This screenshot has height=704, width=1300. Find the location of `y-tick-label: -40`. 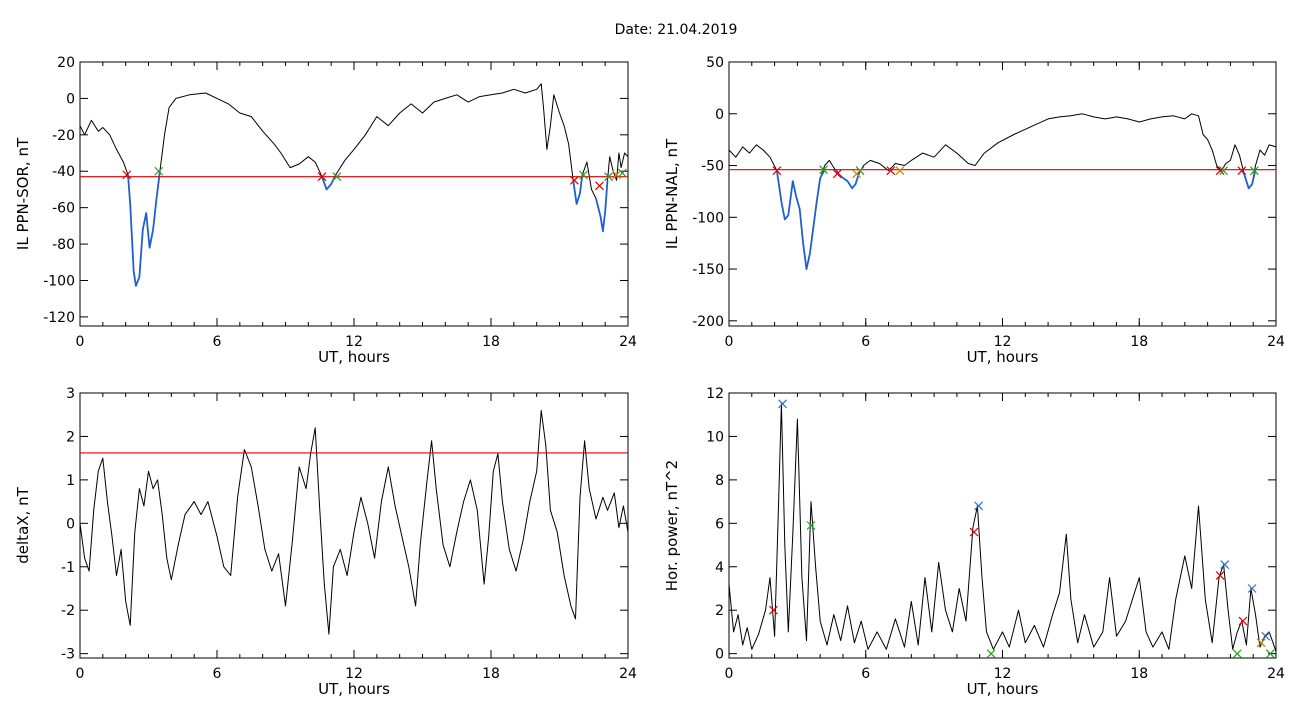

y-tick-label: -40 is located at coordinates (63, 172).